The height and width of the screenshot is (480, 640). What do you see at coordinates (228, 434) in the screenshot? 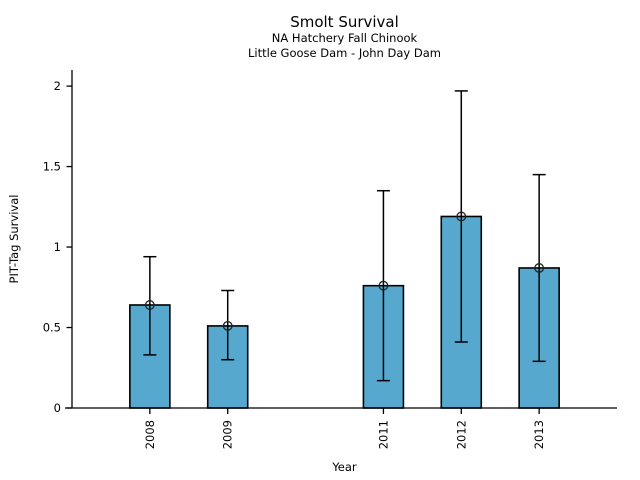
I see `x-tick-label: 2009` at bounding box center [228, 434].